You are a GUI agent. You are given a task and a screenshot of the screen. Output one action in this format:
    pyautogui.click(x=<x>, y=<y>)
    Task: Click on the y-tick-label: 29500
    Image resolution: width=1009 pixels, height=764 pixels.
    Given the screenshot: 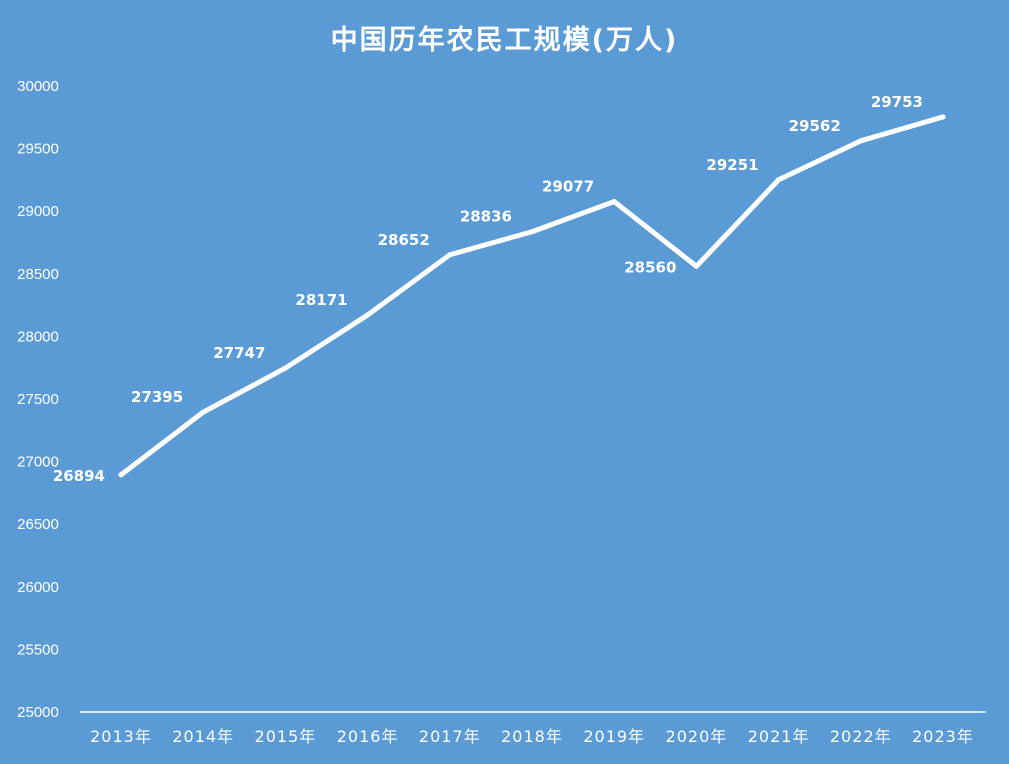 What is the action you would take?
    pyautogui.click(x=38, y=149)
    